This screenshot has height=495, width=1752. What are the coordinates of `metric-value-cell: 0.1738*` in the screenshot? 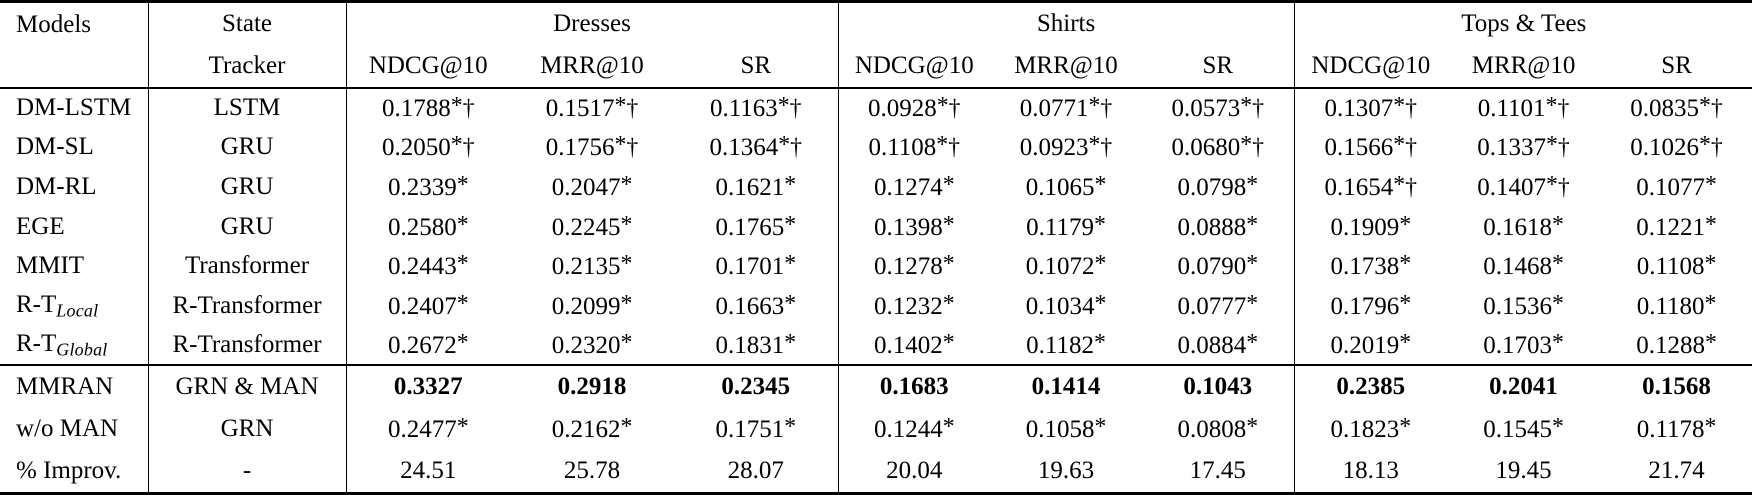 It's located at (1371, 266).